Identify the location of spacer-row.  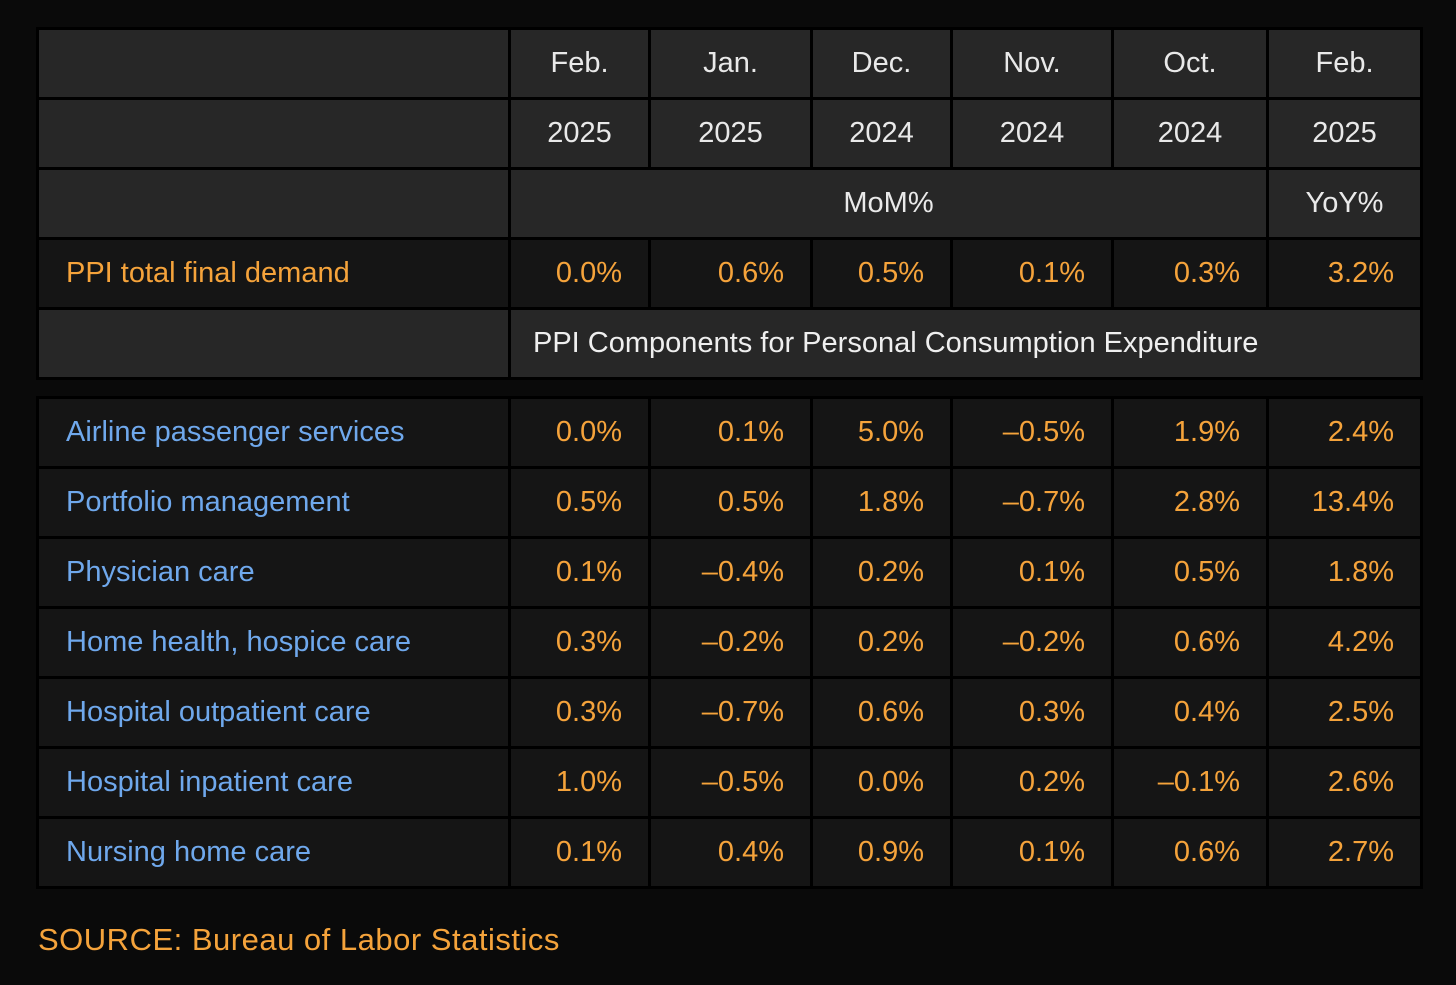
(730, 388).